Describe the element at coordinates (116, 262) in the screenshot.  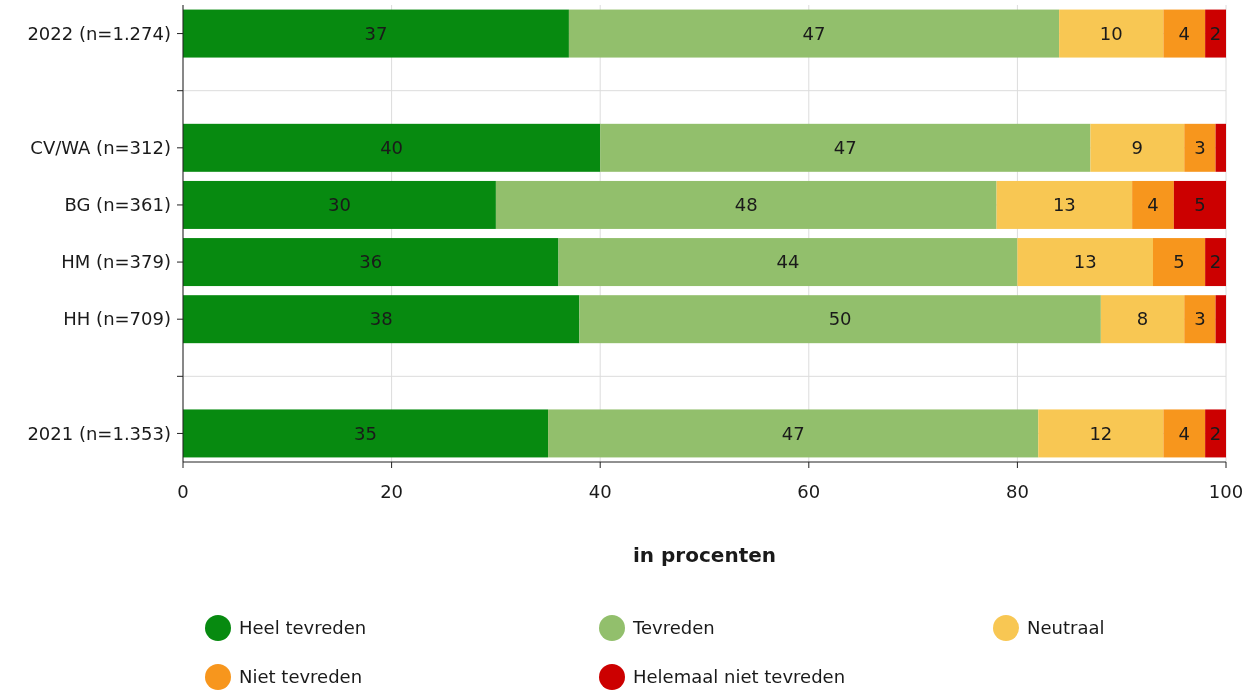
I see `y-tick-label: HM (n=379)` at that location.